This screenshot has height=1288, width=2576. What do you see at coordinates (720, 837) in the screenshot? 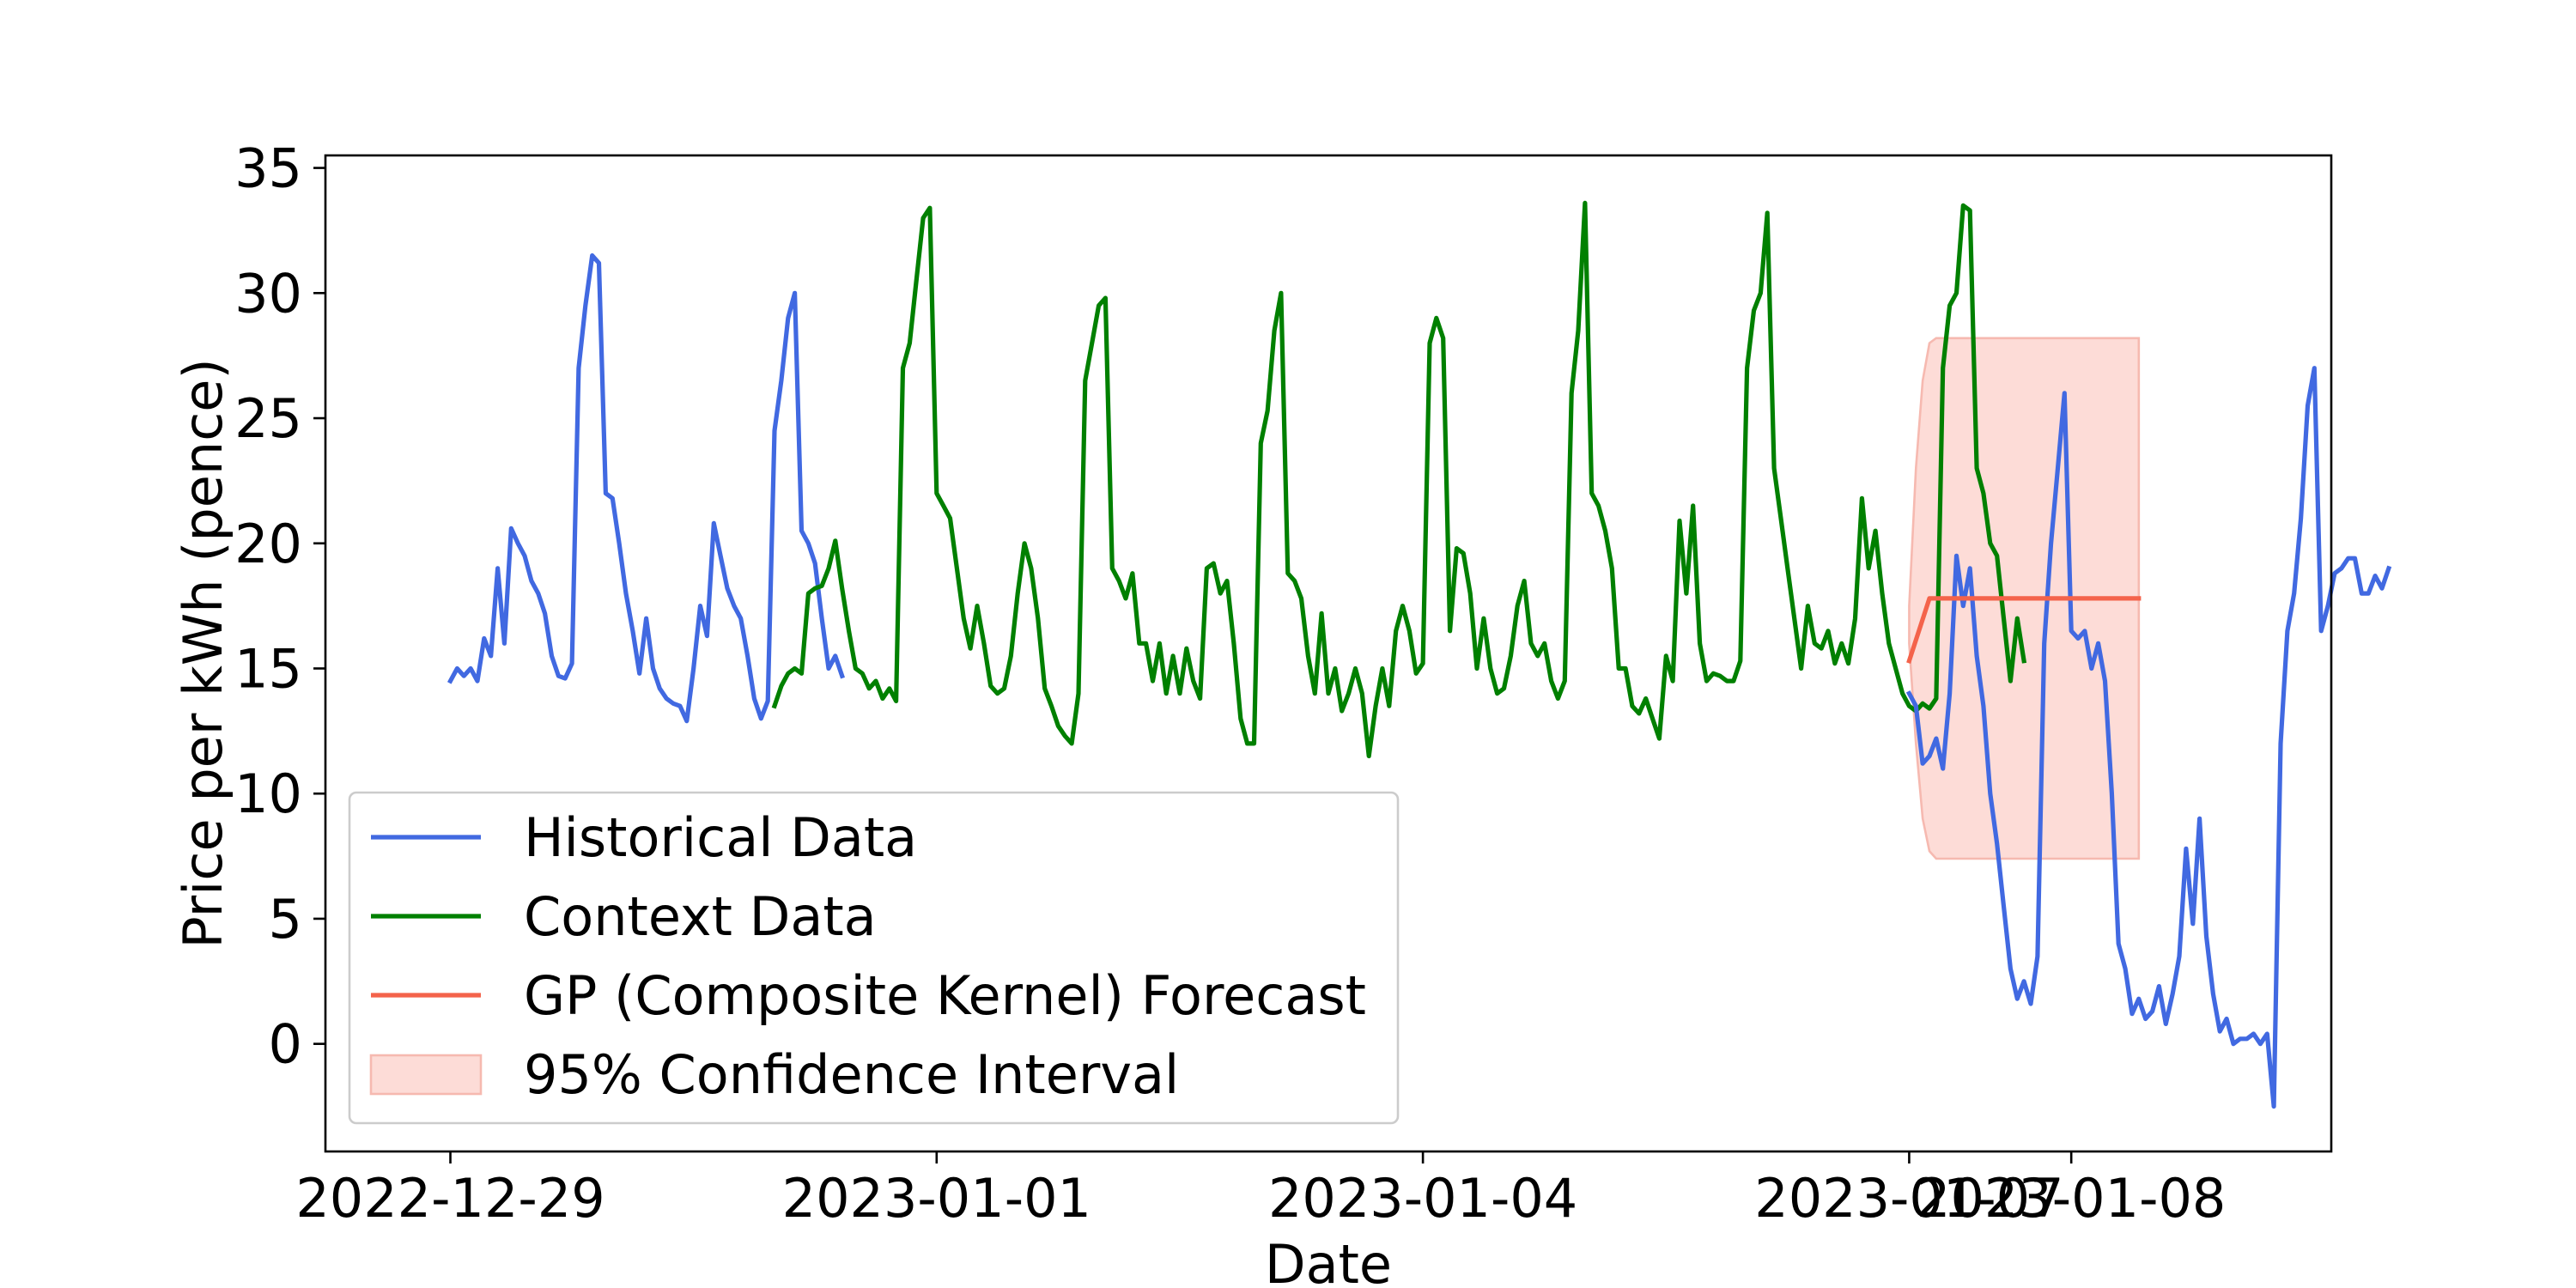
I see `legend-label-historical: Historical Data` at bounding box center [720, 837].